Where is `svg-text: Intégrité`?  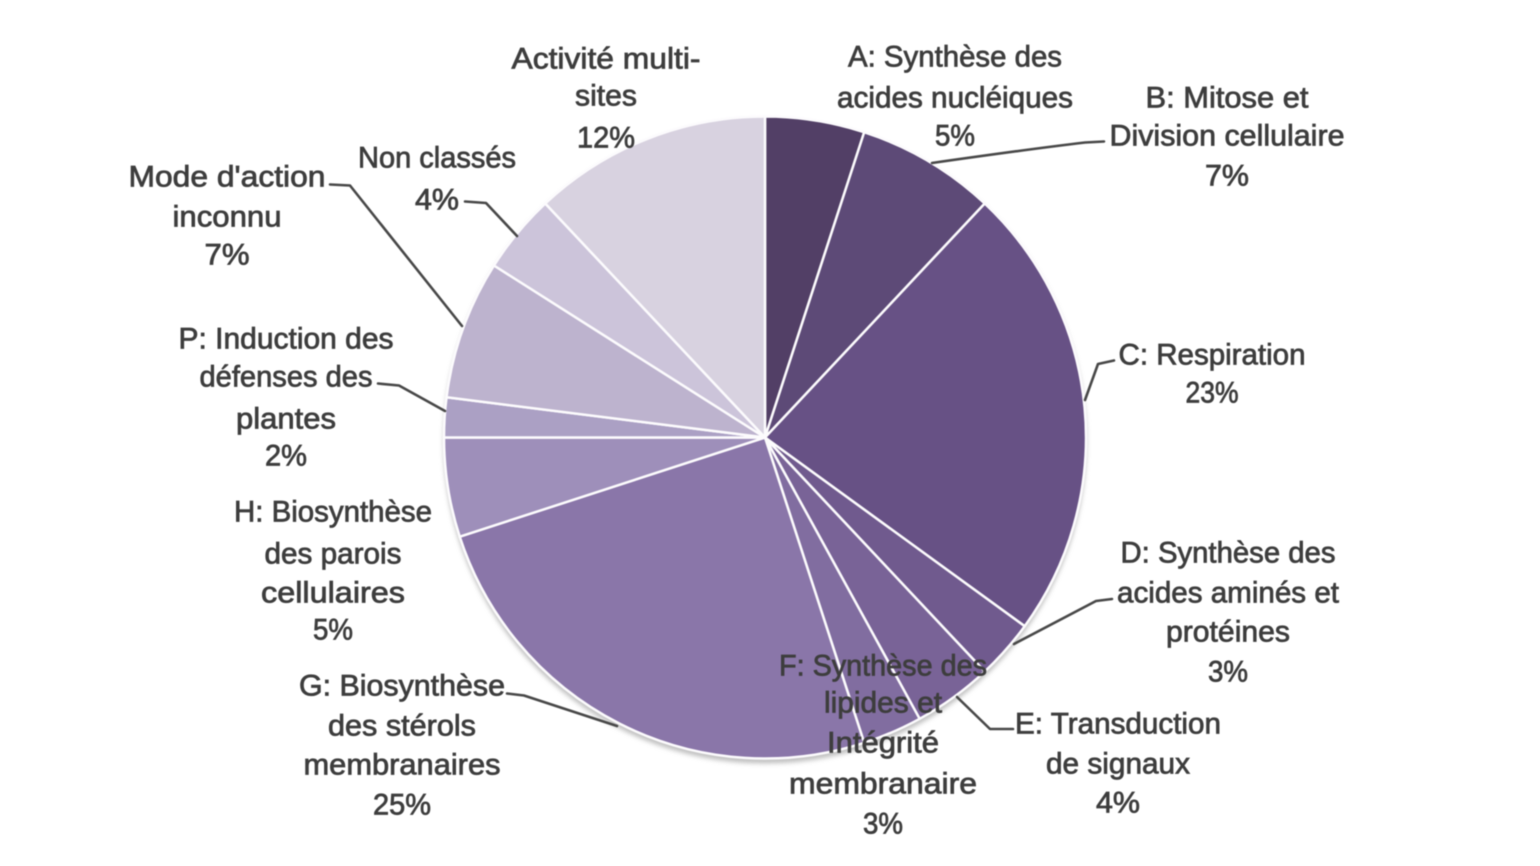
svg-text: Intégrité is located at coordinates (883, 743).